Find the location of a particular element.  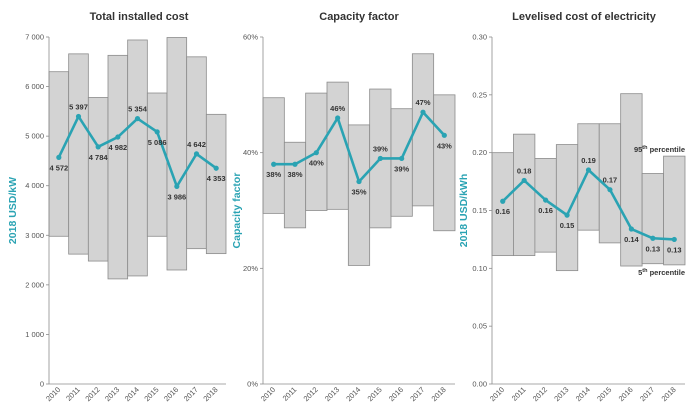

data-label-2011: 38% is located at coordinates (294, 174).